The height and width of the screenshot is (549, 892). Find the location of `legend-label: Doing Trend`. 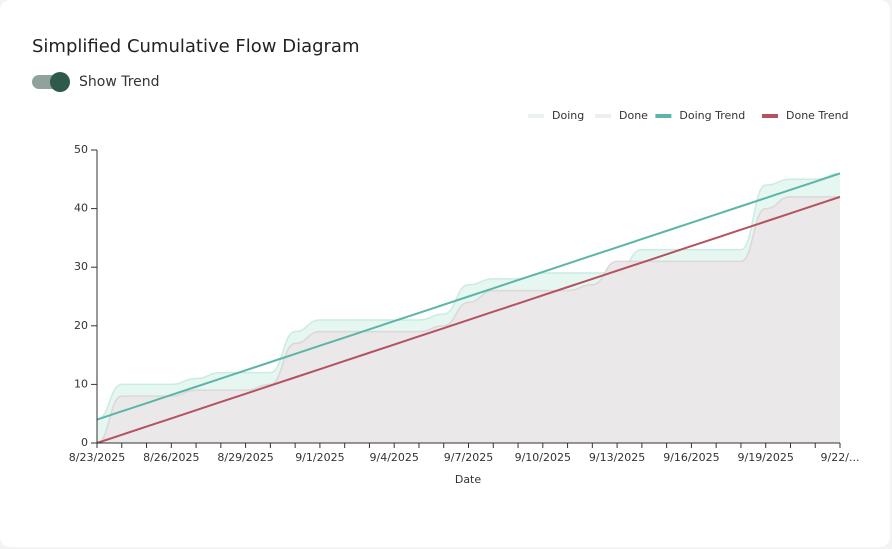

legend-label: Doing Trend is located at coordinates (712, 115).